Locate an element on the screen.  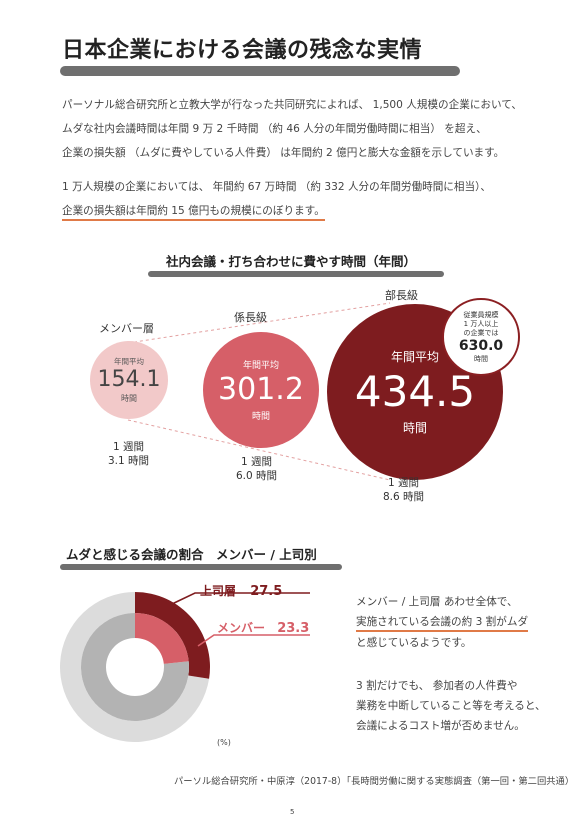
chart-unit-note: (%) is located at coordinates (224, 742).